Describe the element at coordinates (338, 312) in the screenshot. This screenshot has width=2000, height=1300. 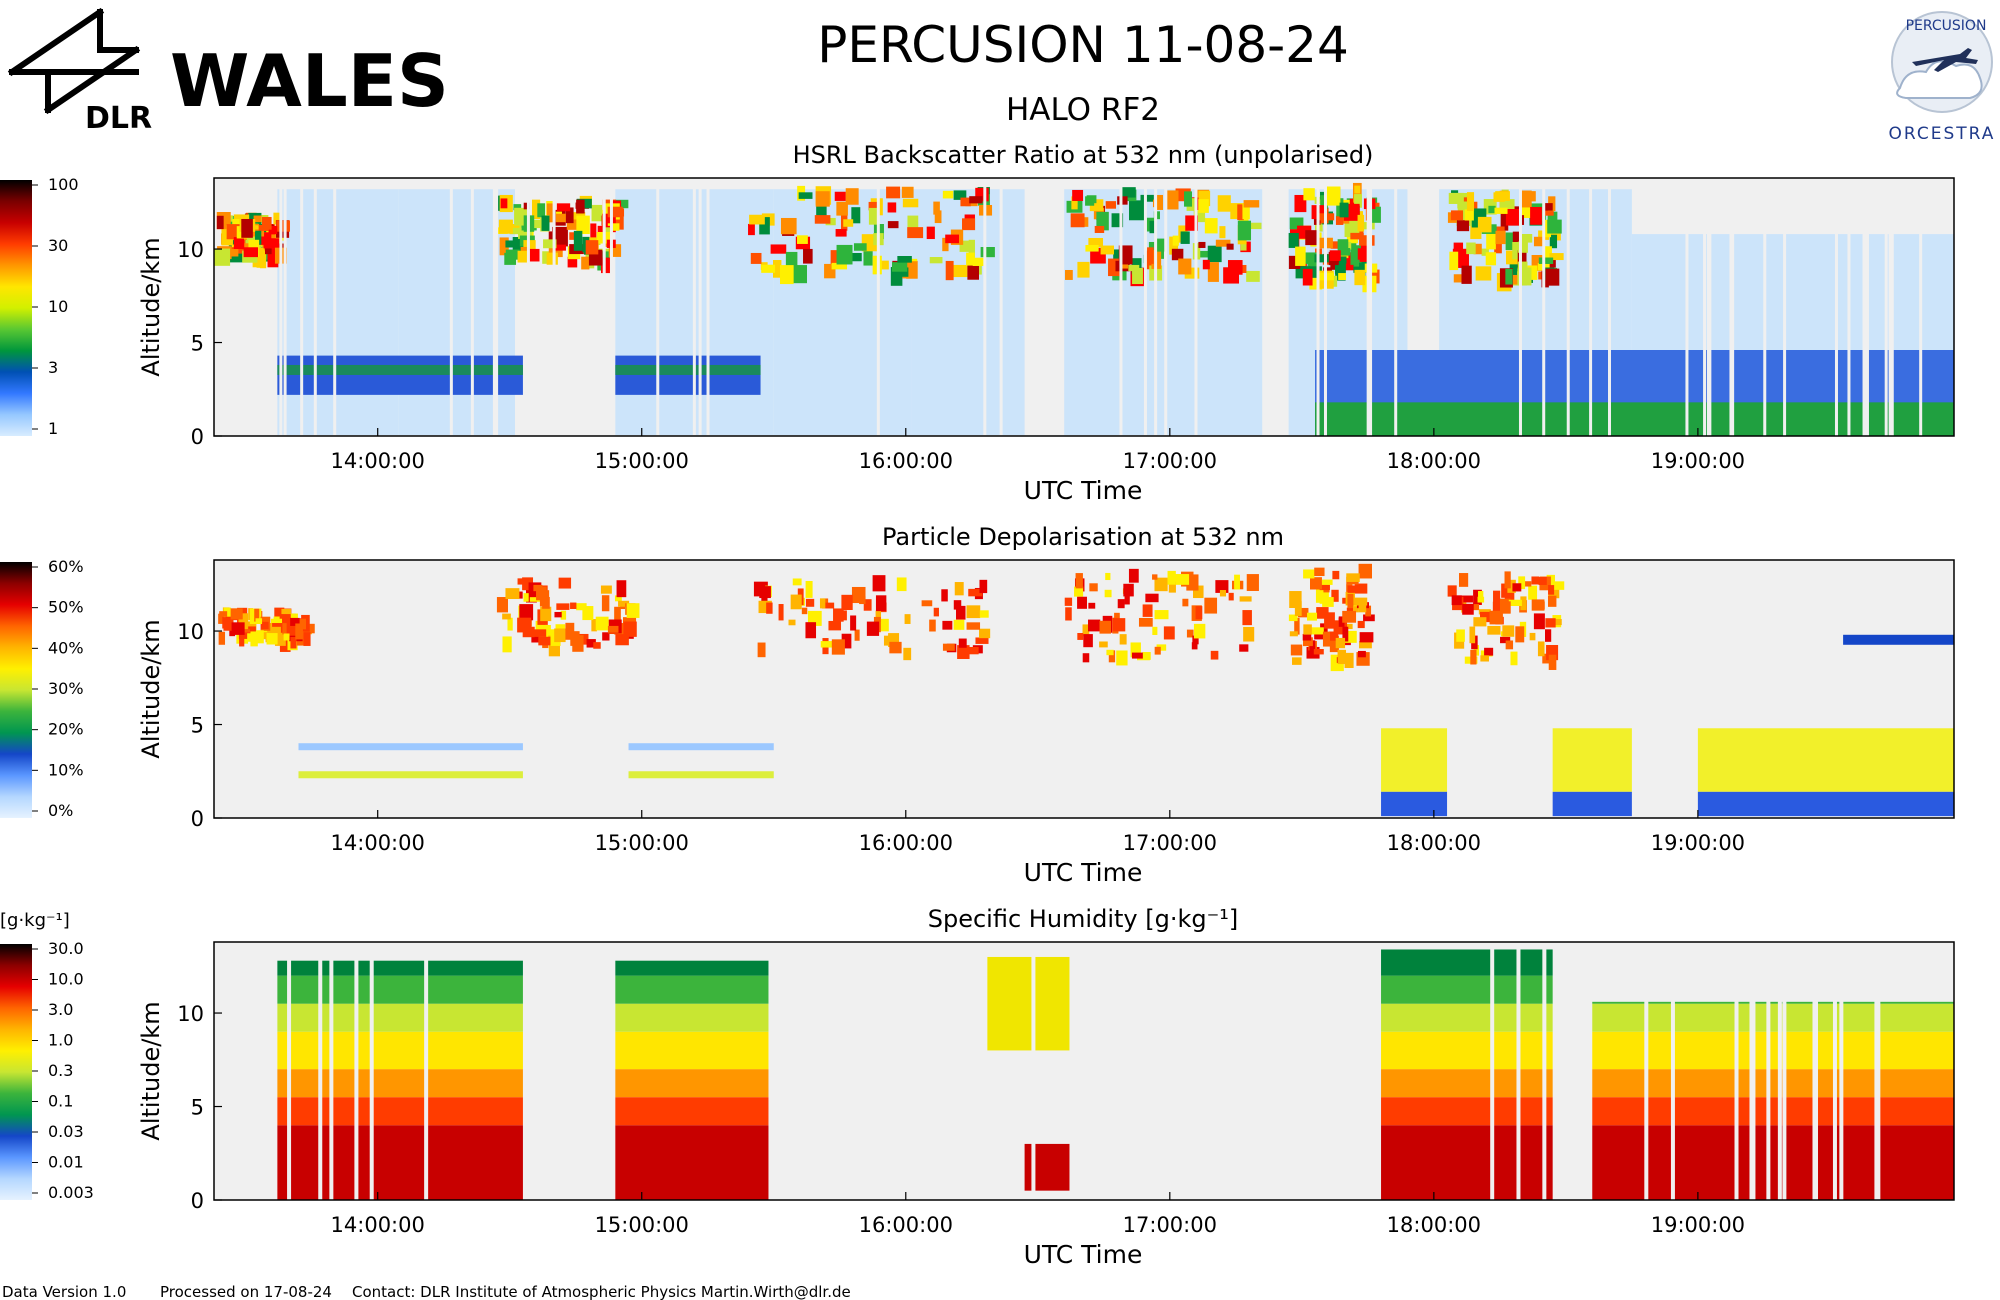
I see `clear-air-region` at that location.